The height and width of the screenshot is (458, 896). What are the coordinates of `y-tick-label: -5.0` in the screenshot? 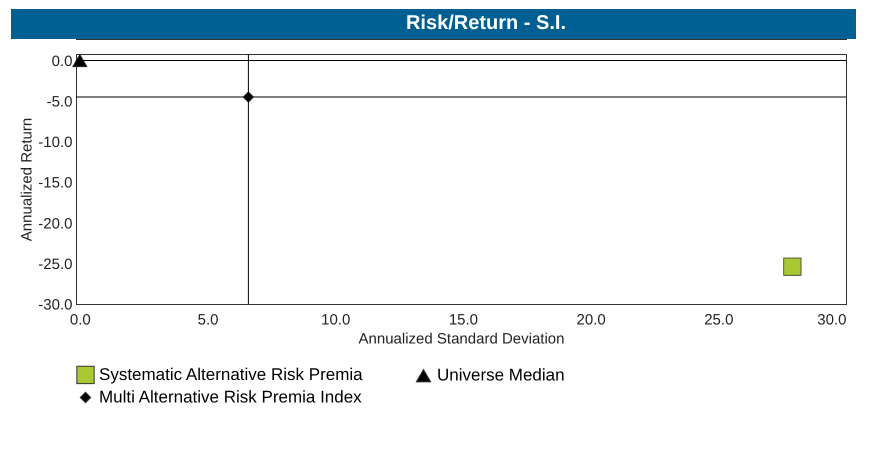 It's located at (59, 102).